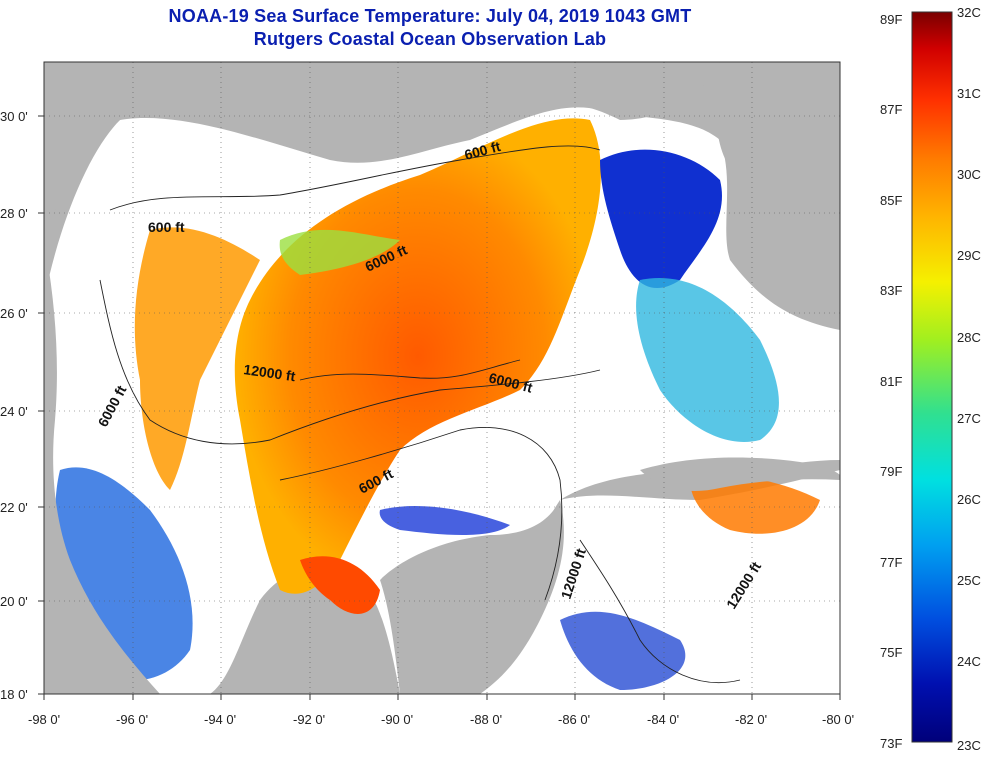 The image size is (992, 761). Describe the element at coordinates (707, 360) in the screenshot. I see `sst-cyan-east` at that location.